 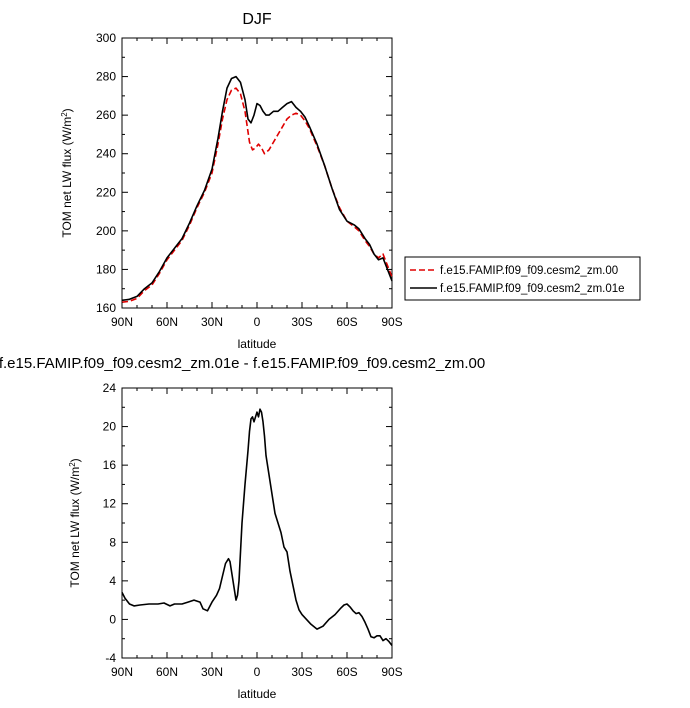 I want to click on y-tick-label: 300, so click(x=106, y=38).